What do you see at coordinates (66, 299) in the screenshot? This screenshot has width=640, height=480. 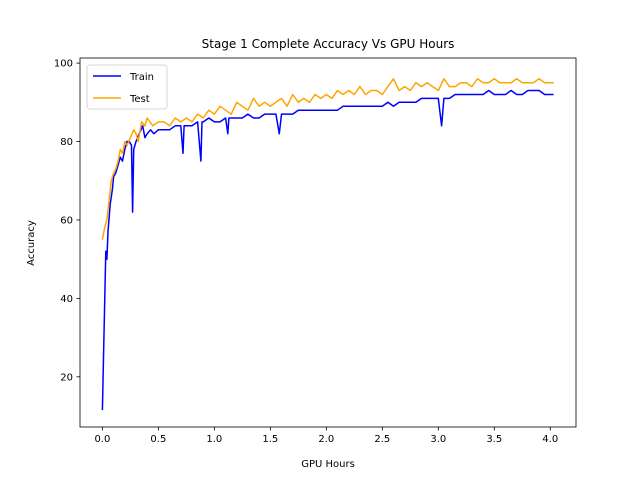 I see `y-tick-label: 40` at bounding box center [66, 299].